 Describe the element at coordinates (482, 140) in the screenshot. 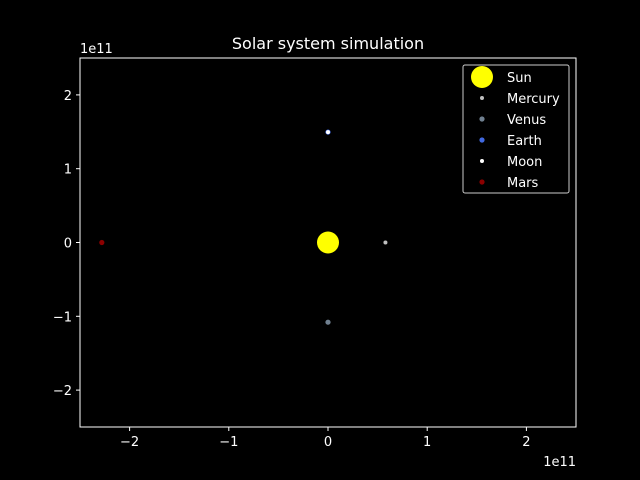

I see `legend-marker-earth` at that location.